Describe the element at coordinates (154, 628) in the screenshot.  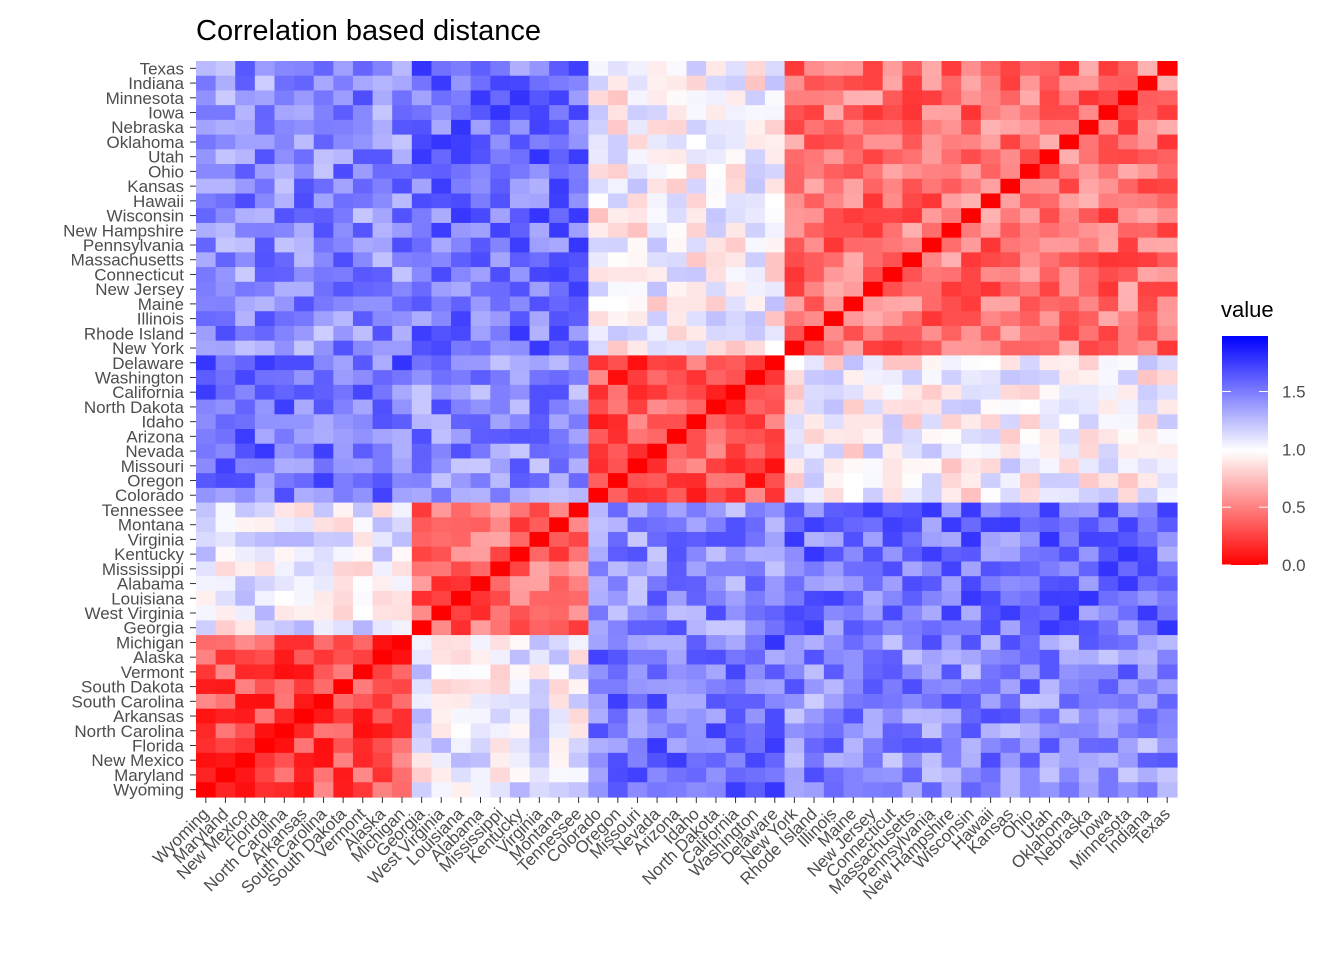
I see `y-tick-label: Georgia` at that location.